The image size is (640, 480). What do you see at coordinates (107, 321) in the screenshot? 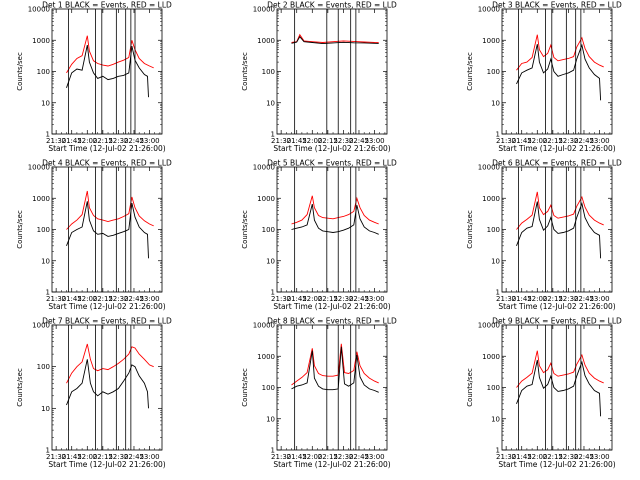
I see `panel-title: Det 7 BLACK = Events, RED = LLD` at bounding box center [107, 321].